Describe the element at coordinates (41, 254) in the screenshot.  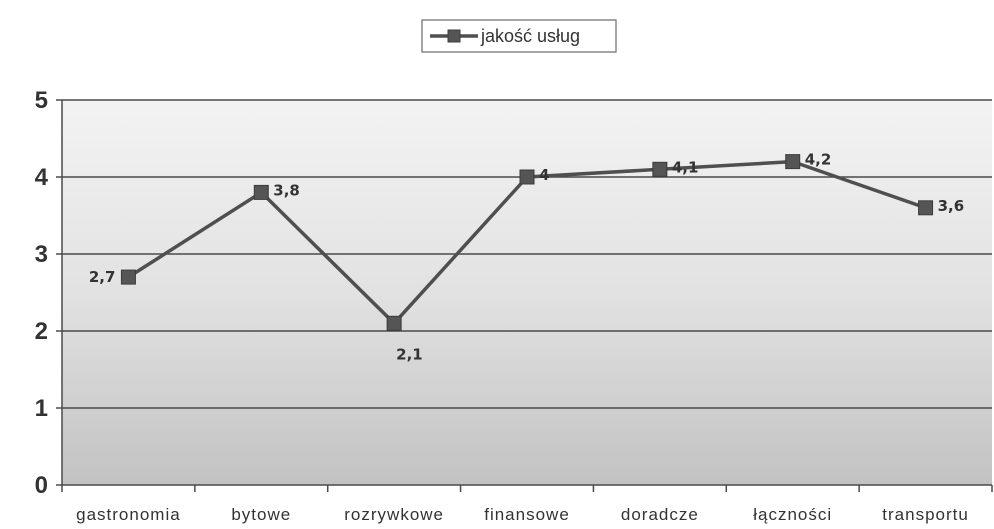
I see `y-tick-label-3: 3` at that location.